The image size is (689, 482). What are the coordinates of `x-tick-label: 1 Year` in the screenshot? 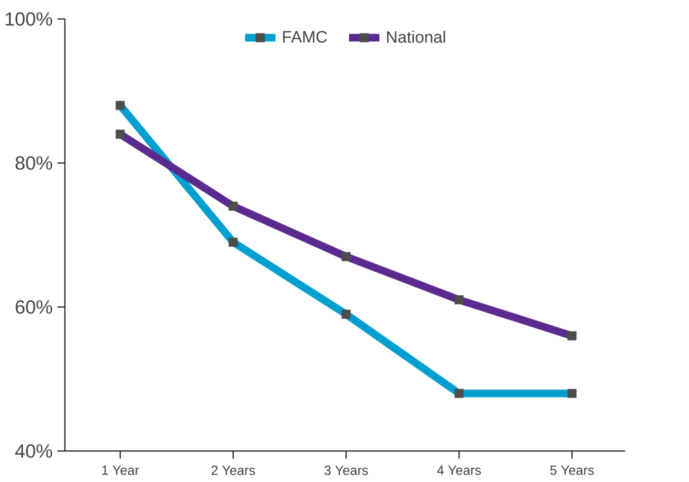 It's located at (120, 470).